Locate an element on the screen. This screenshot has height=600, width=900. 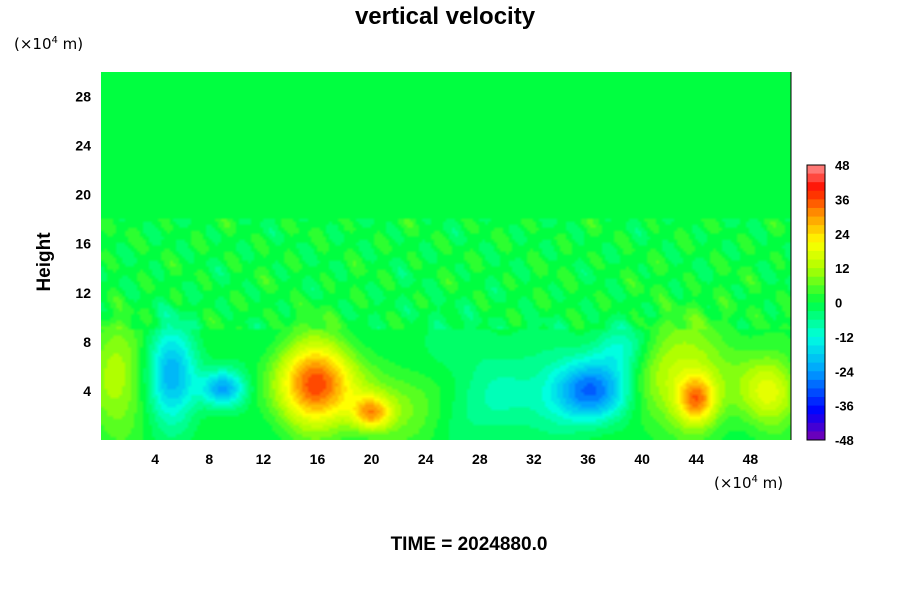
y-tick-label: 28 is located at coordinates (83, 97).